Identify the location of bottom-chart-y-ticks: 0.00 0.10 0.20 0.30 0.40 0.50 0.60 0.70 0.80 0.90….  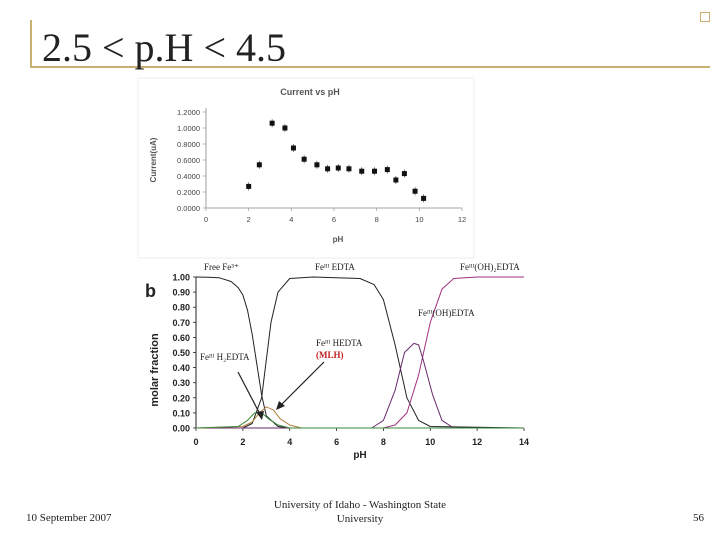
(184, 353).